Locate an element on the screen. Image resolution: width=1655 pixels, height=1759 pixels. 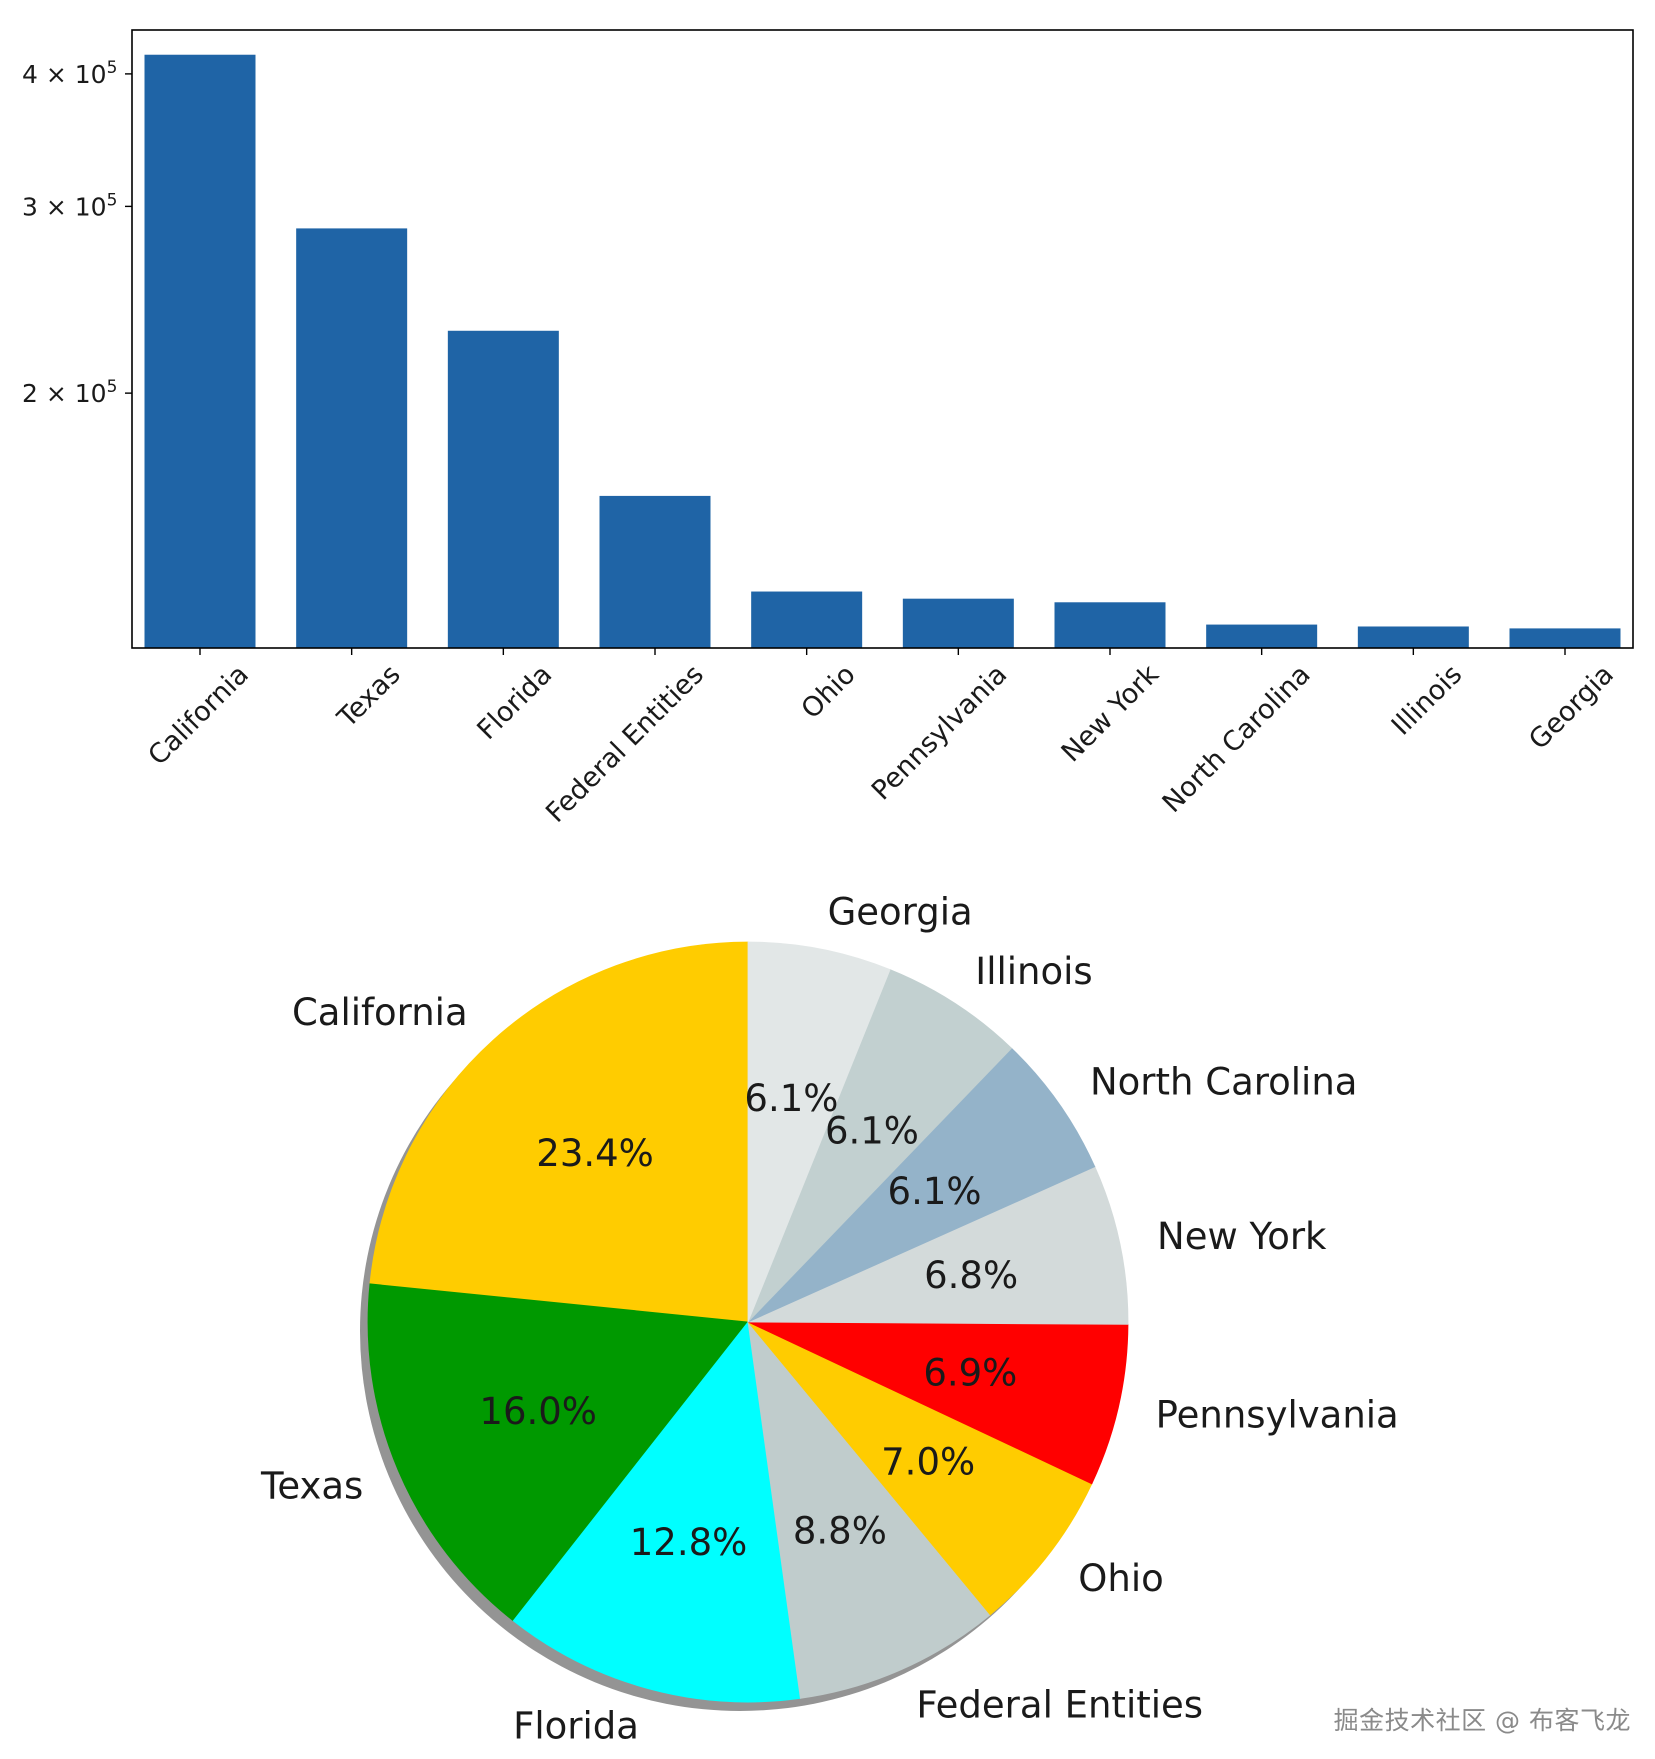
pie-pct-label-new-york: 6.8% is located at coordinates (971, 1275).